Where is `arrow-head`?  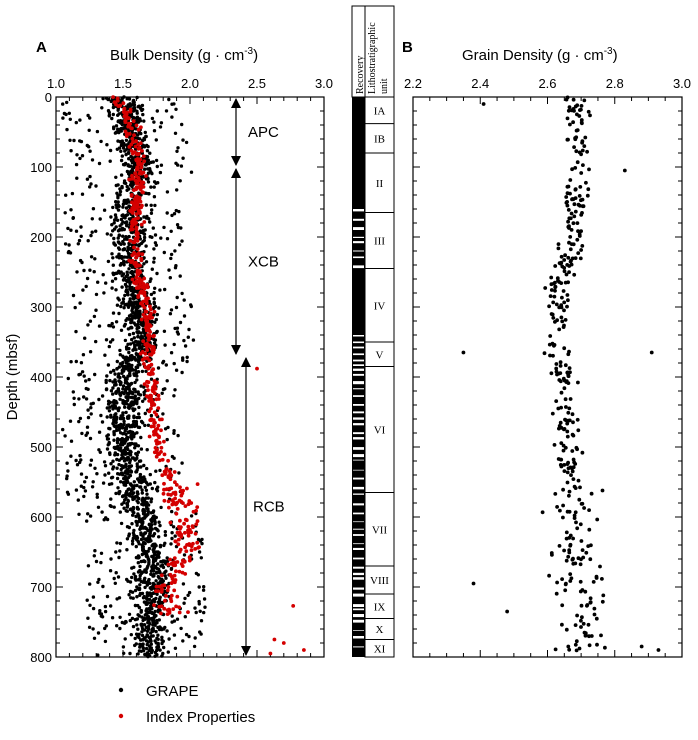 arrow-head is located at coordinates (236, 161).